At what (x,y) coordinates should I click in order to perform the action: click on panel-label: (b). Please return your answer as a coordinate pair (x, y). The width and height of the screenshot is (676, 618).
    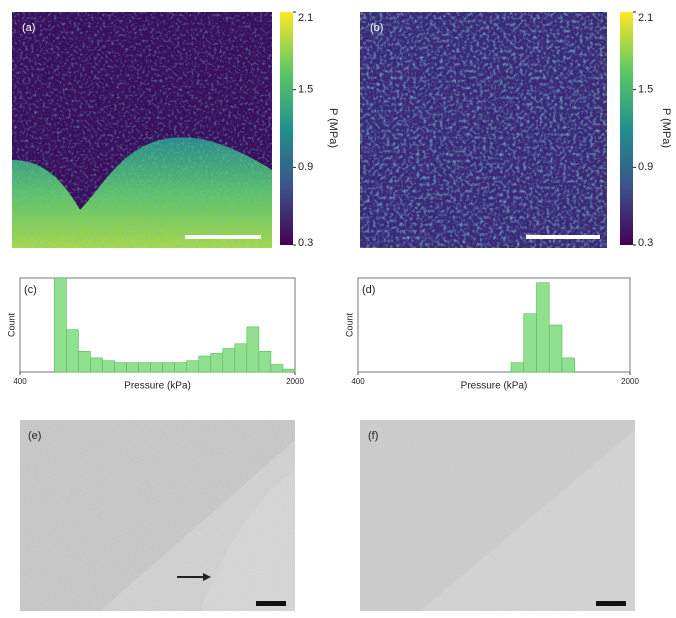
    Looking at the image, I should click on (376, 28).